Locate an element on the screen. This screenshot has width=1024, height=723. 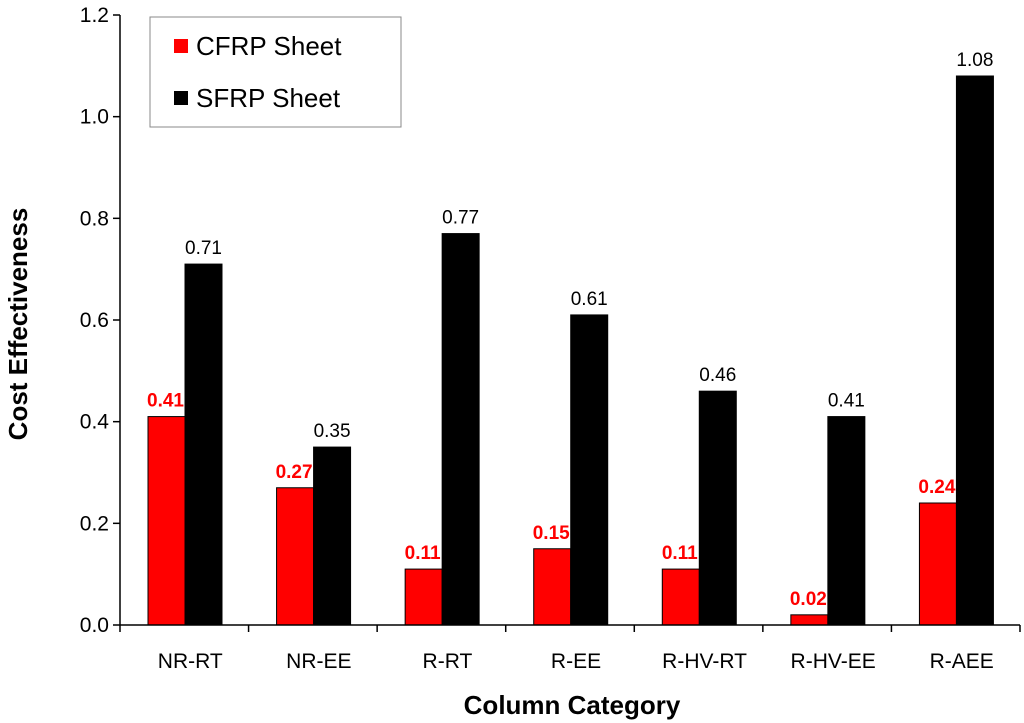
bar-sfrp-sheet-r-hv-ee is located at coordinates (846, 521).